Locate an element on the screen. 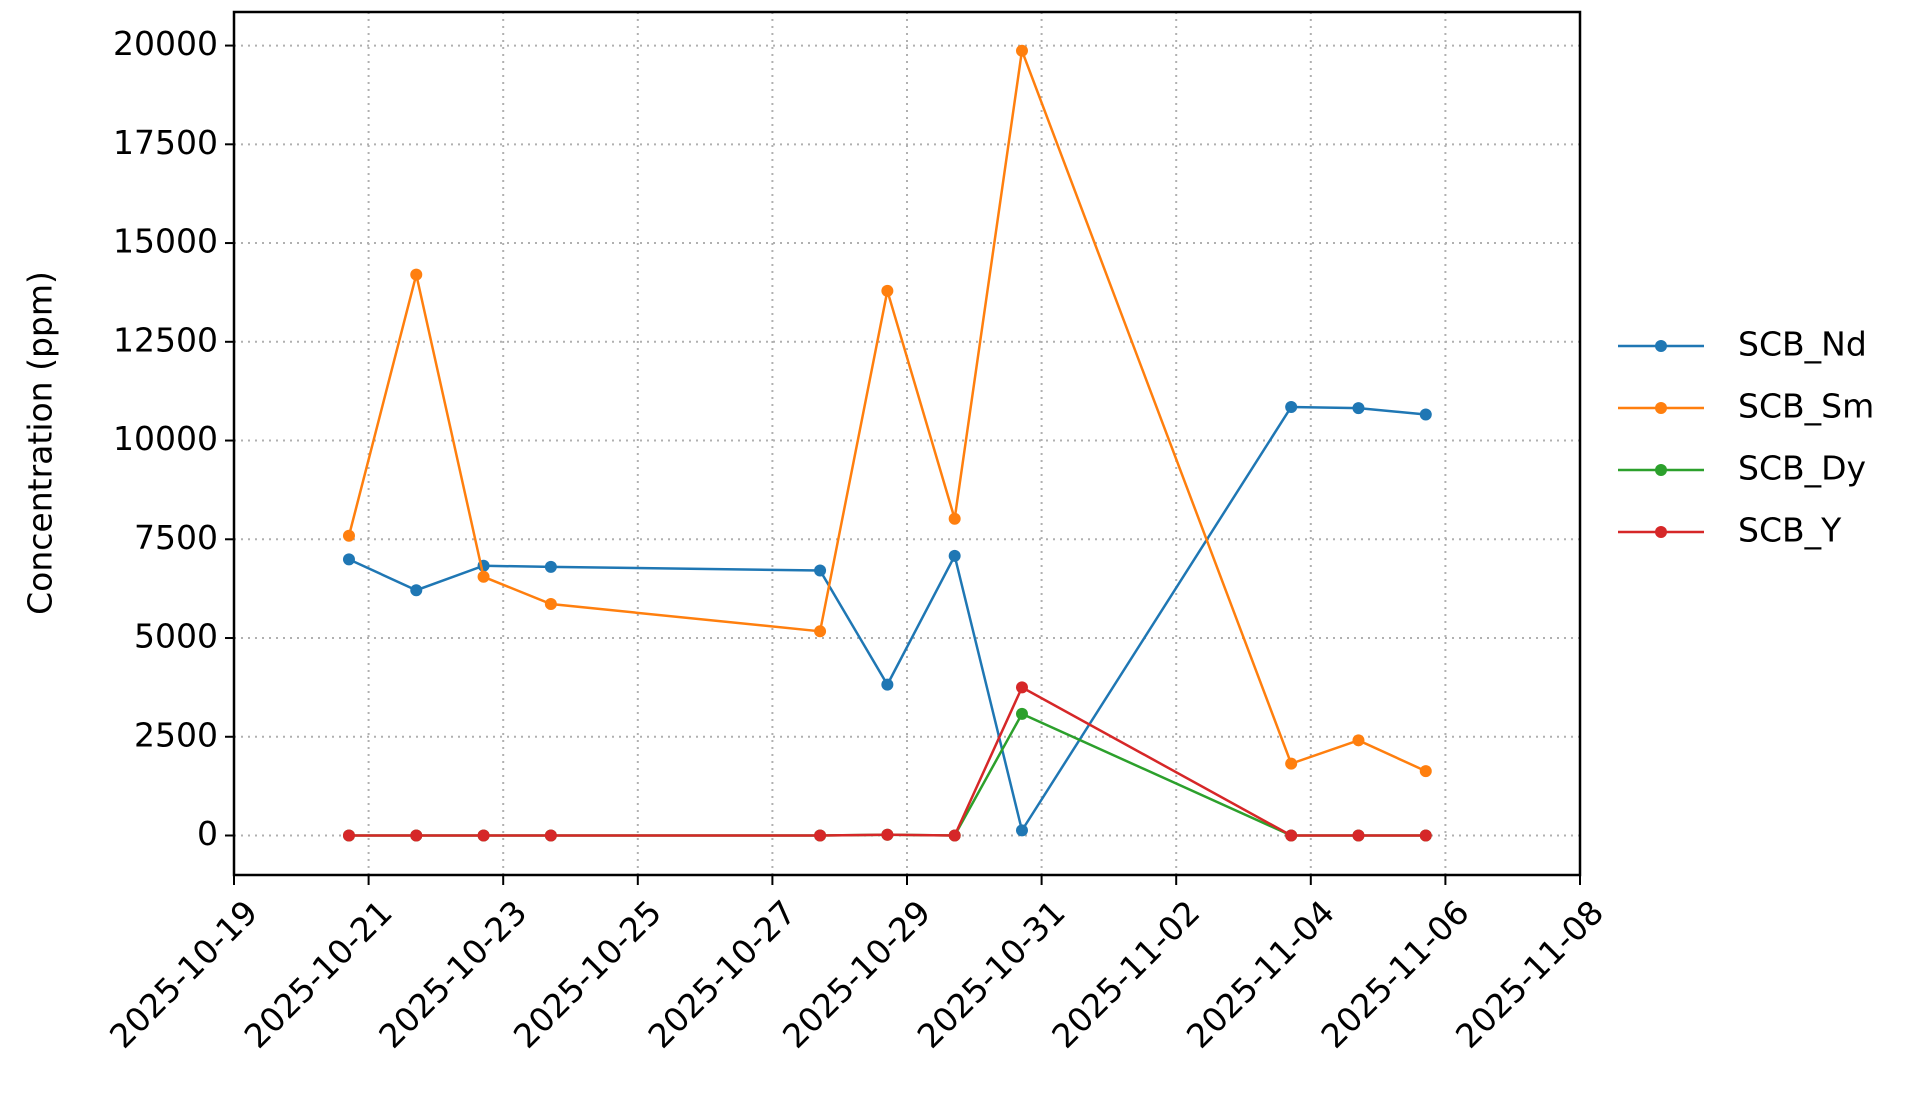  y-tick-label: 10000 is located at coordinates (165, 438).